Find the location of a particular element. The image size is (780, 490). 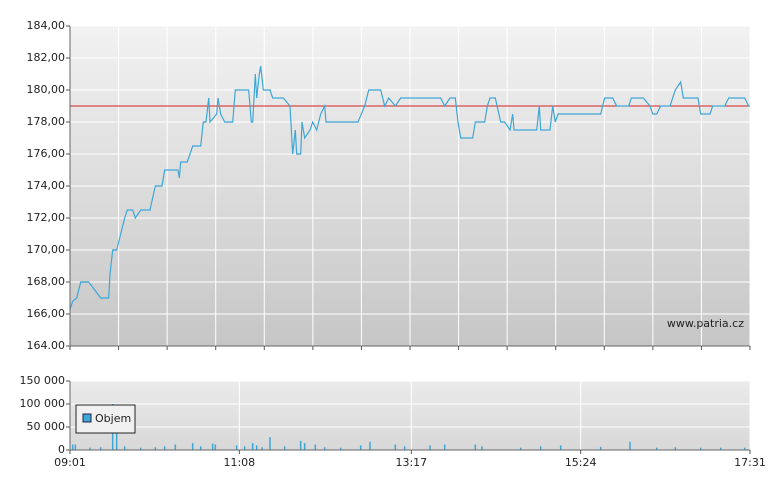

legend: Objem is located at coordinates (105, 419).